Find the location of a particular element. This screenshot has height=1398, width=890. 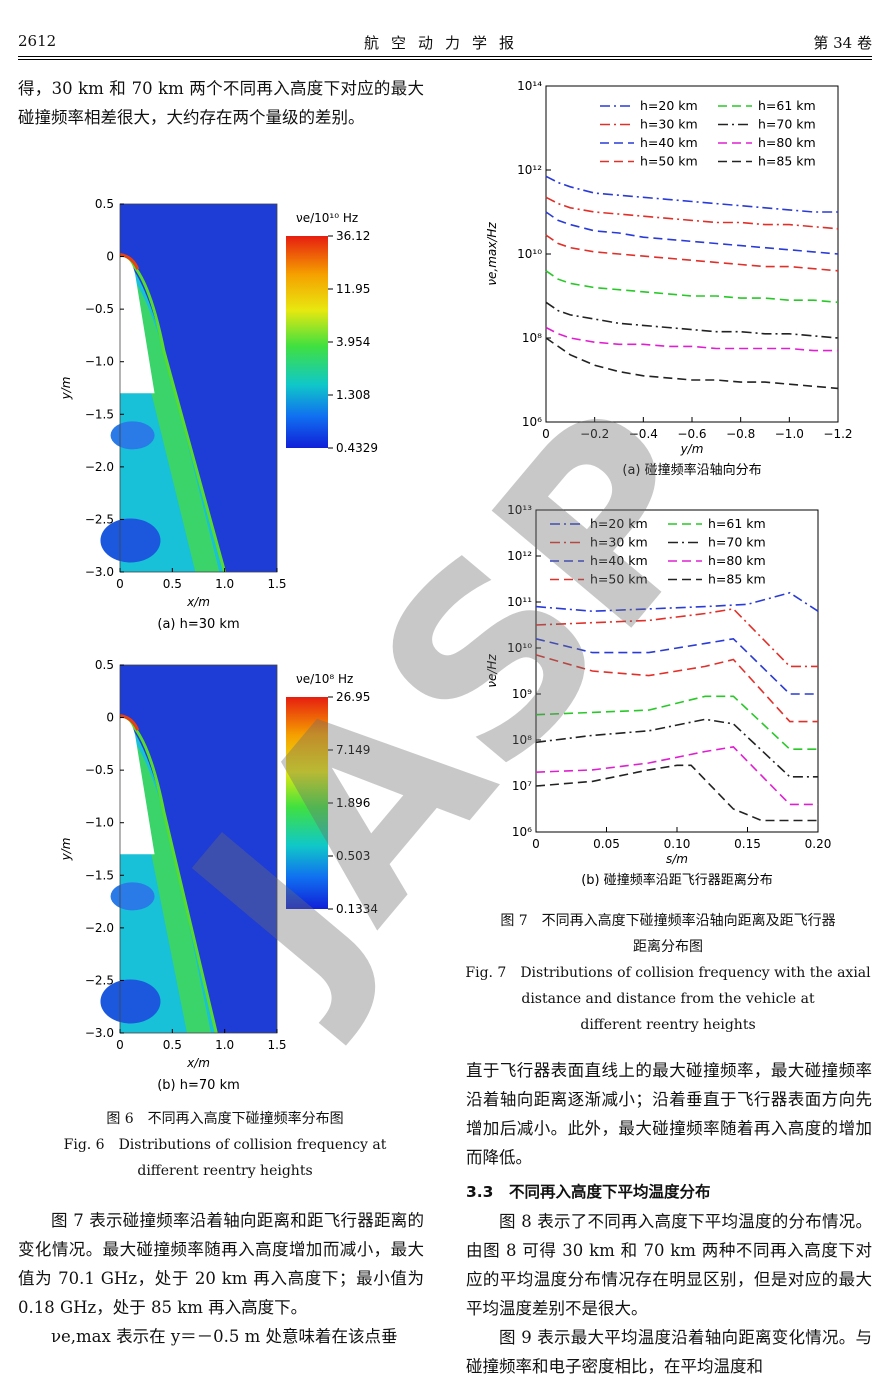

running-header: 2612 航空动力学报 第 34 卷 is located at coordinates (445, 41).